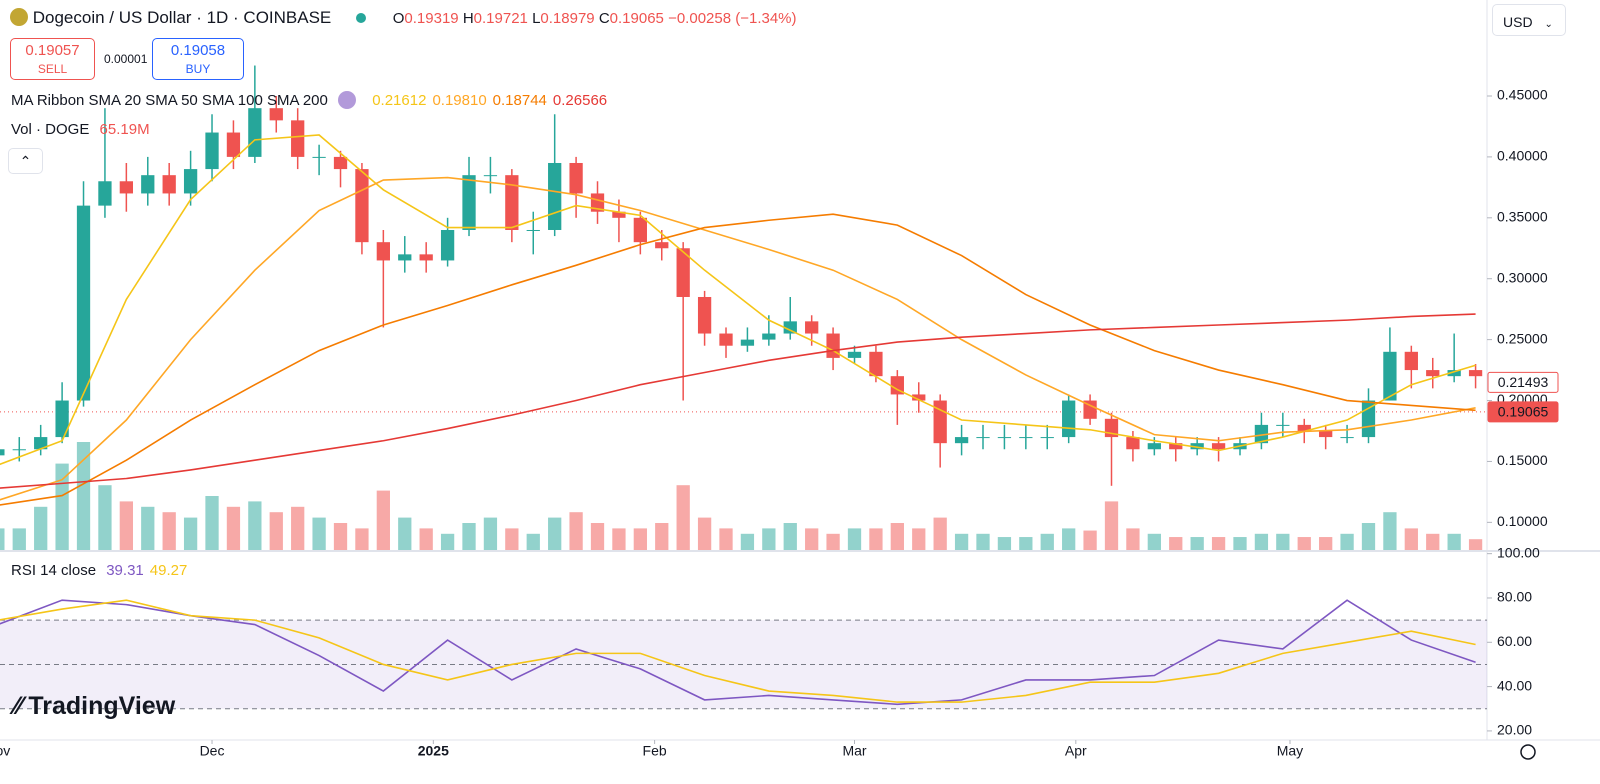 This screenshot has height=784, width=1600. I want to click on price-badge-label: 0.19065, so click(1523, 412).